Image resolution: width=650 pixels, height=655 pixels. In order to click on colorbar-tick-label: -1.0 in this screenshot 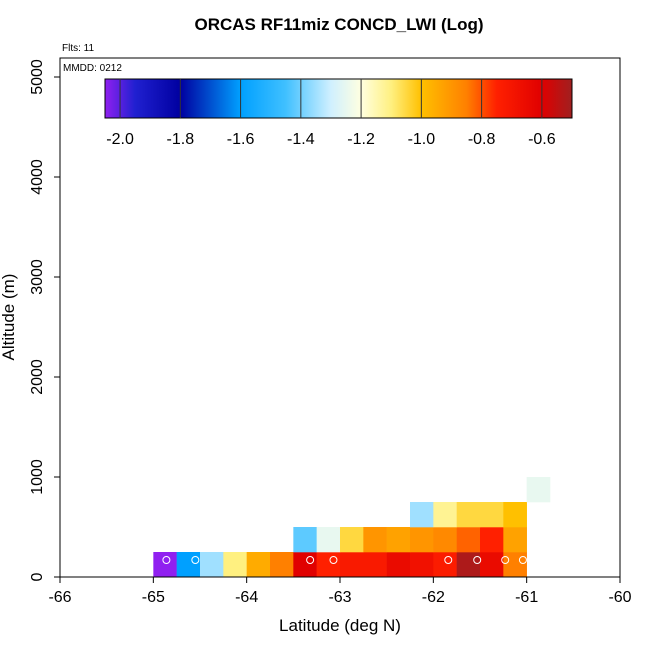, I will do `click(422, 139)`.